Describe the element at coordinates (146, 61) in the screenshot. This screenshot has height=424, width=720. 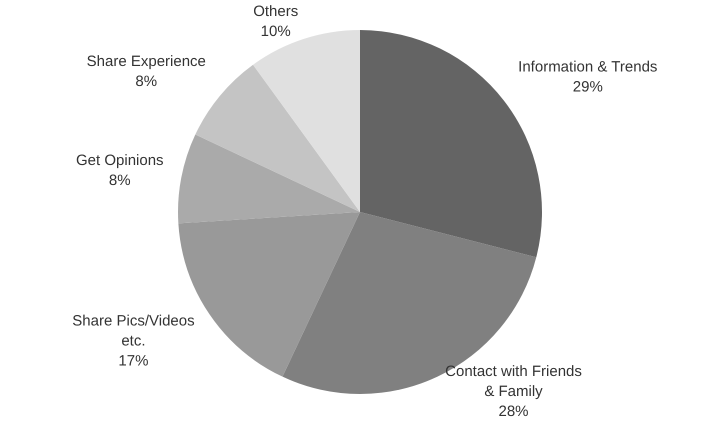
I see `slice-label: Share Experience` at that location.